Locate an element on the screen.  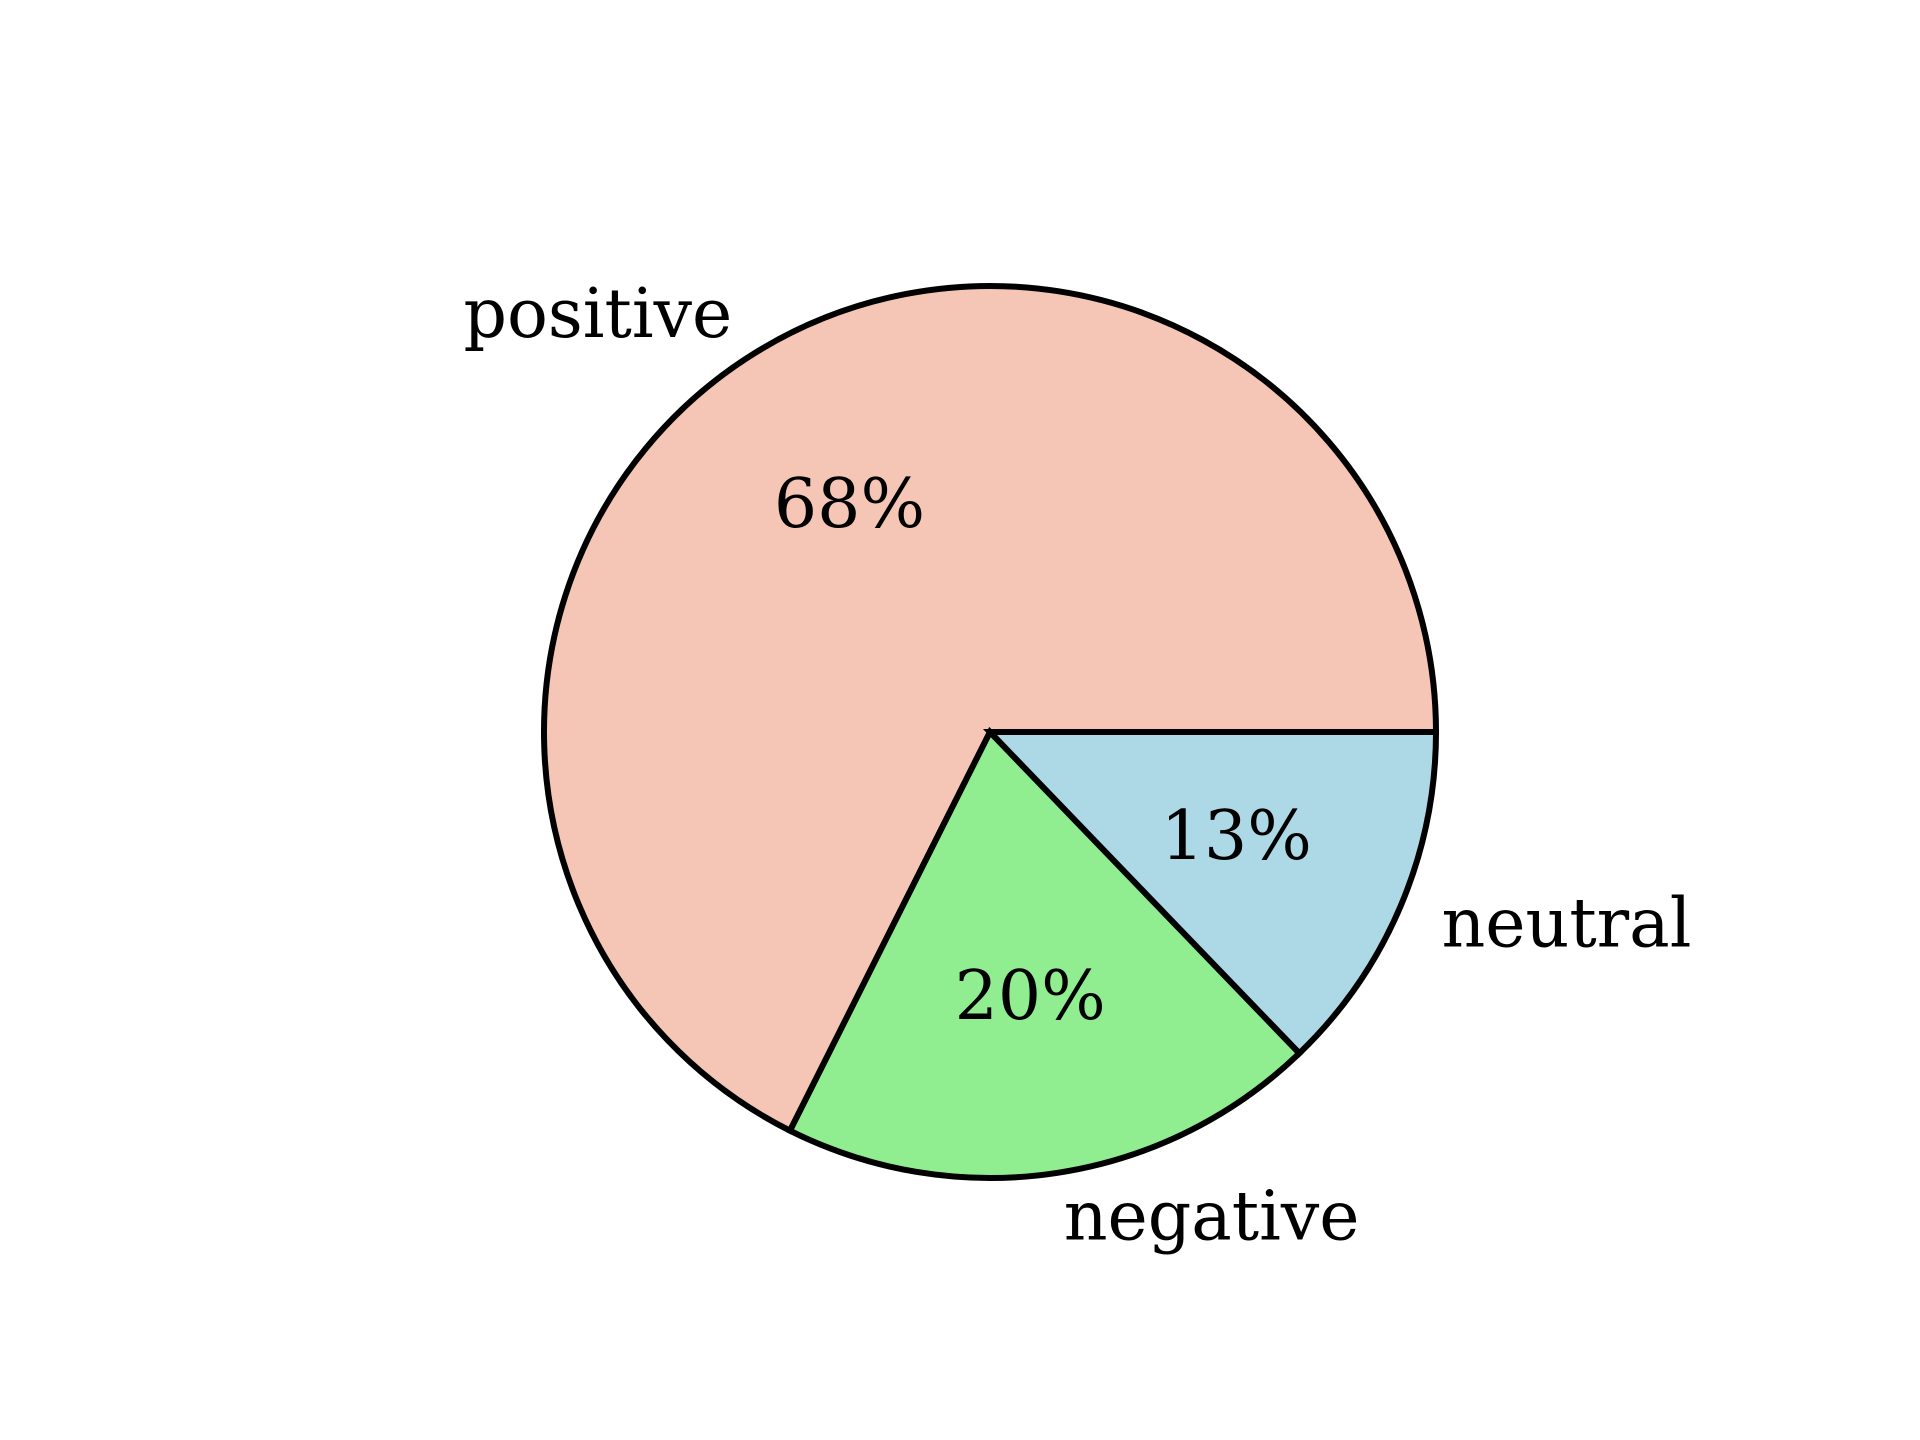
slice-percent-neutral: 13% is located at coordinates (1236, 836).